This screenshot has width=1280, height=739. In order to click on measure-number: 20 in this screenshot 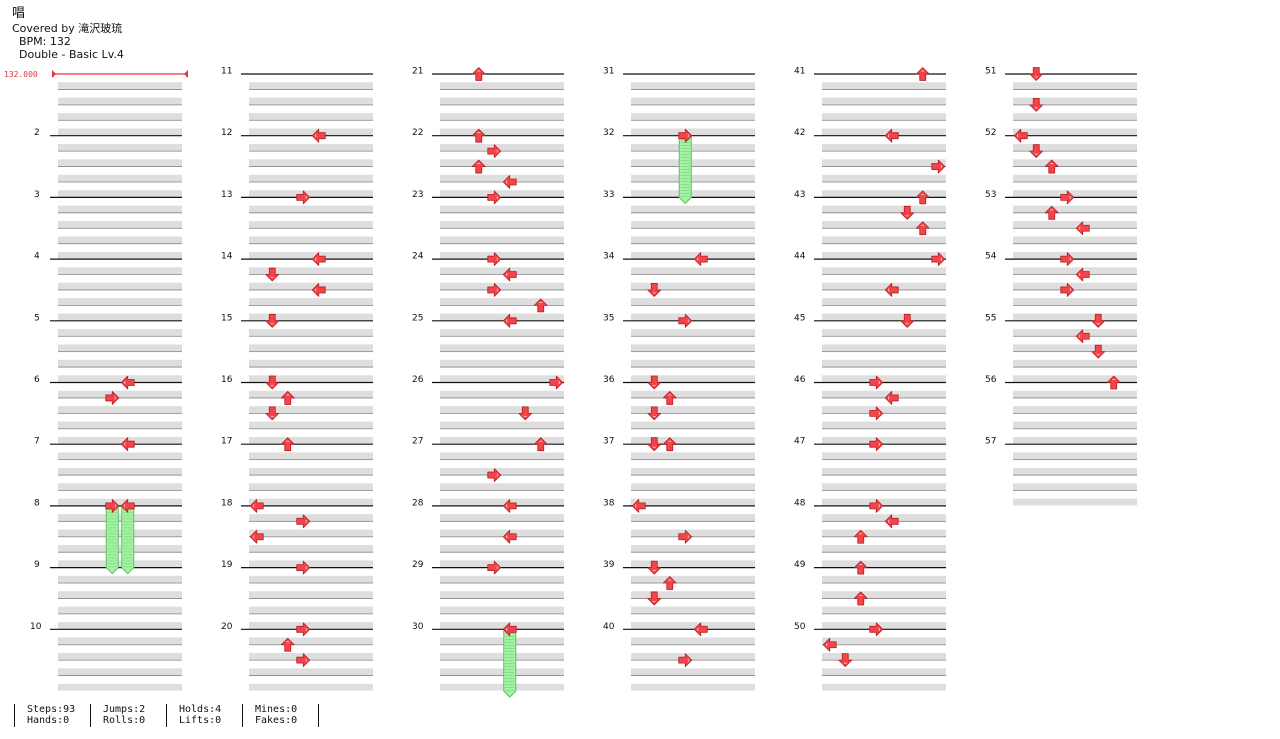, I will do `click(227, 627)`.